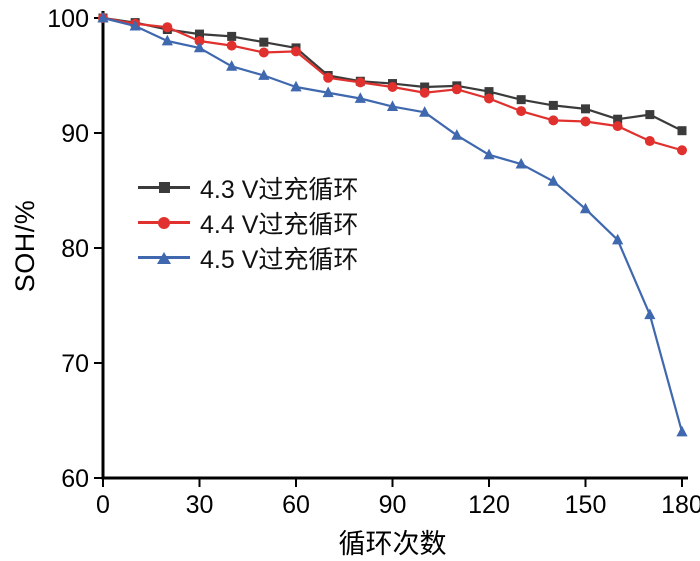 This screenshot has height=561, width=700. I want to click on x-tick-label: 150, so click(586, 505).